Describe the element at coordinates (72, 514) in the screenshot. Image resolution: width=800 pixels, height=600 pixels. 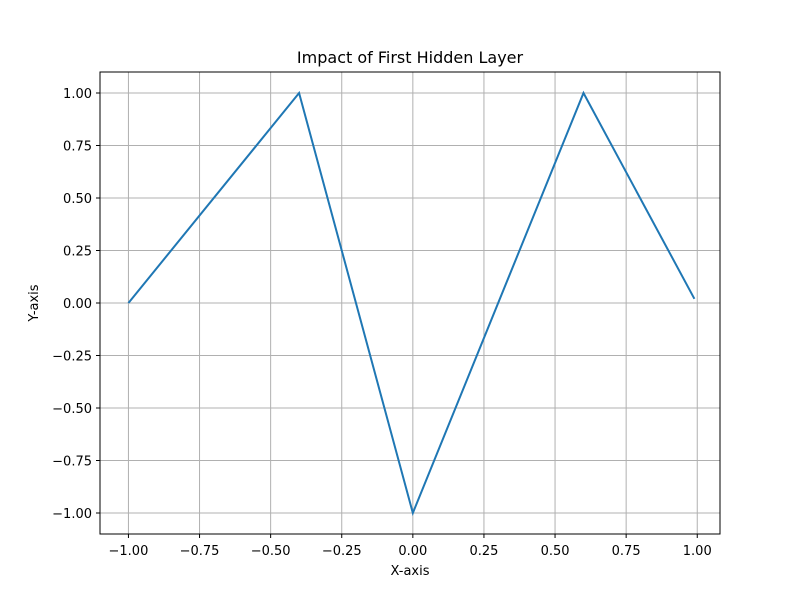
I see `y-tick-label: −1.00` at that location.